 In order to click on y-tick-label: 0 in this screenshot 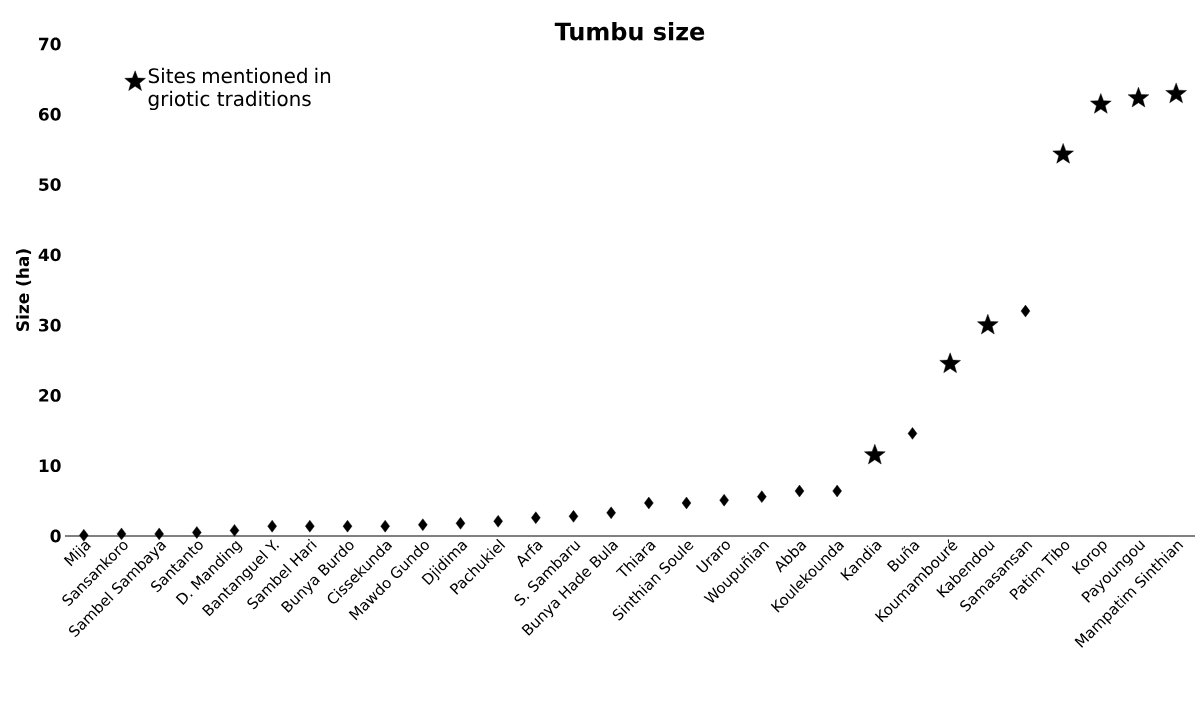, I will do `click(55, 536)`.